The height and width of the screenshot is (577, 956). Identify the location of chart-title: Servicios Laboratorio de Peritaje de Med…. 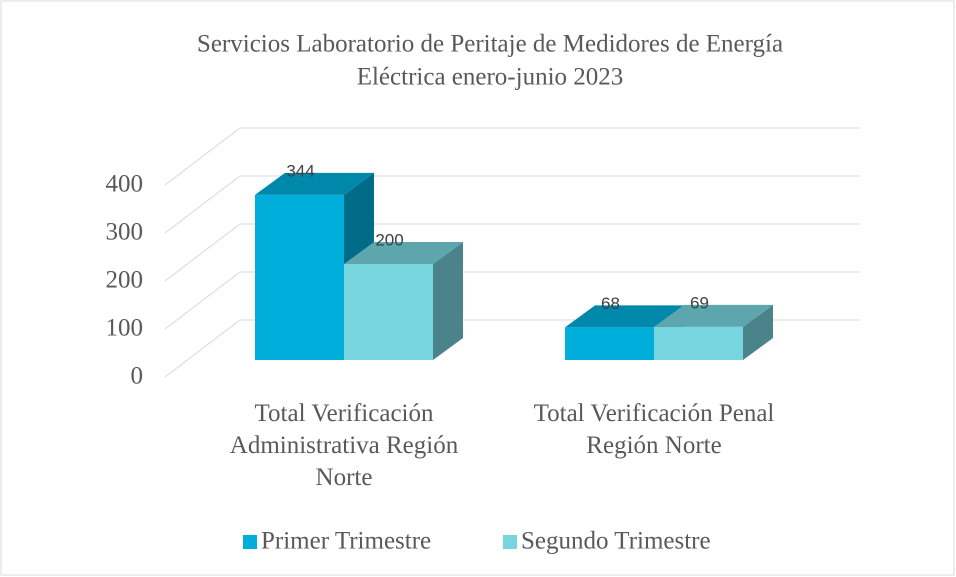
(490, 44).